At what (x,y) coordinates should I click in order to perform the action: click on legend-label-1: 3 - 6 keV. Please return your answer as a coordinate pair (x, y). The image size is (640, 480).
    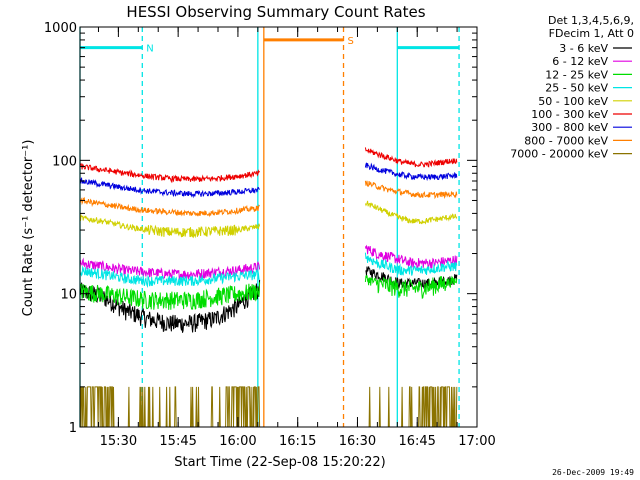
    Looking at the image, I should click on (583, 48).